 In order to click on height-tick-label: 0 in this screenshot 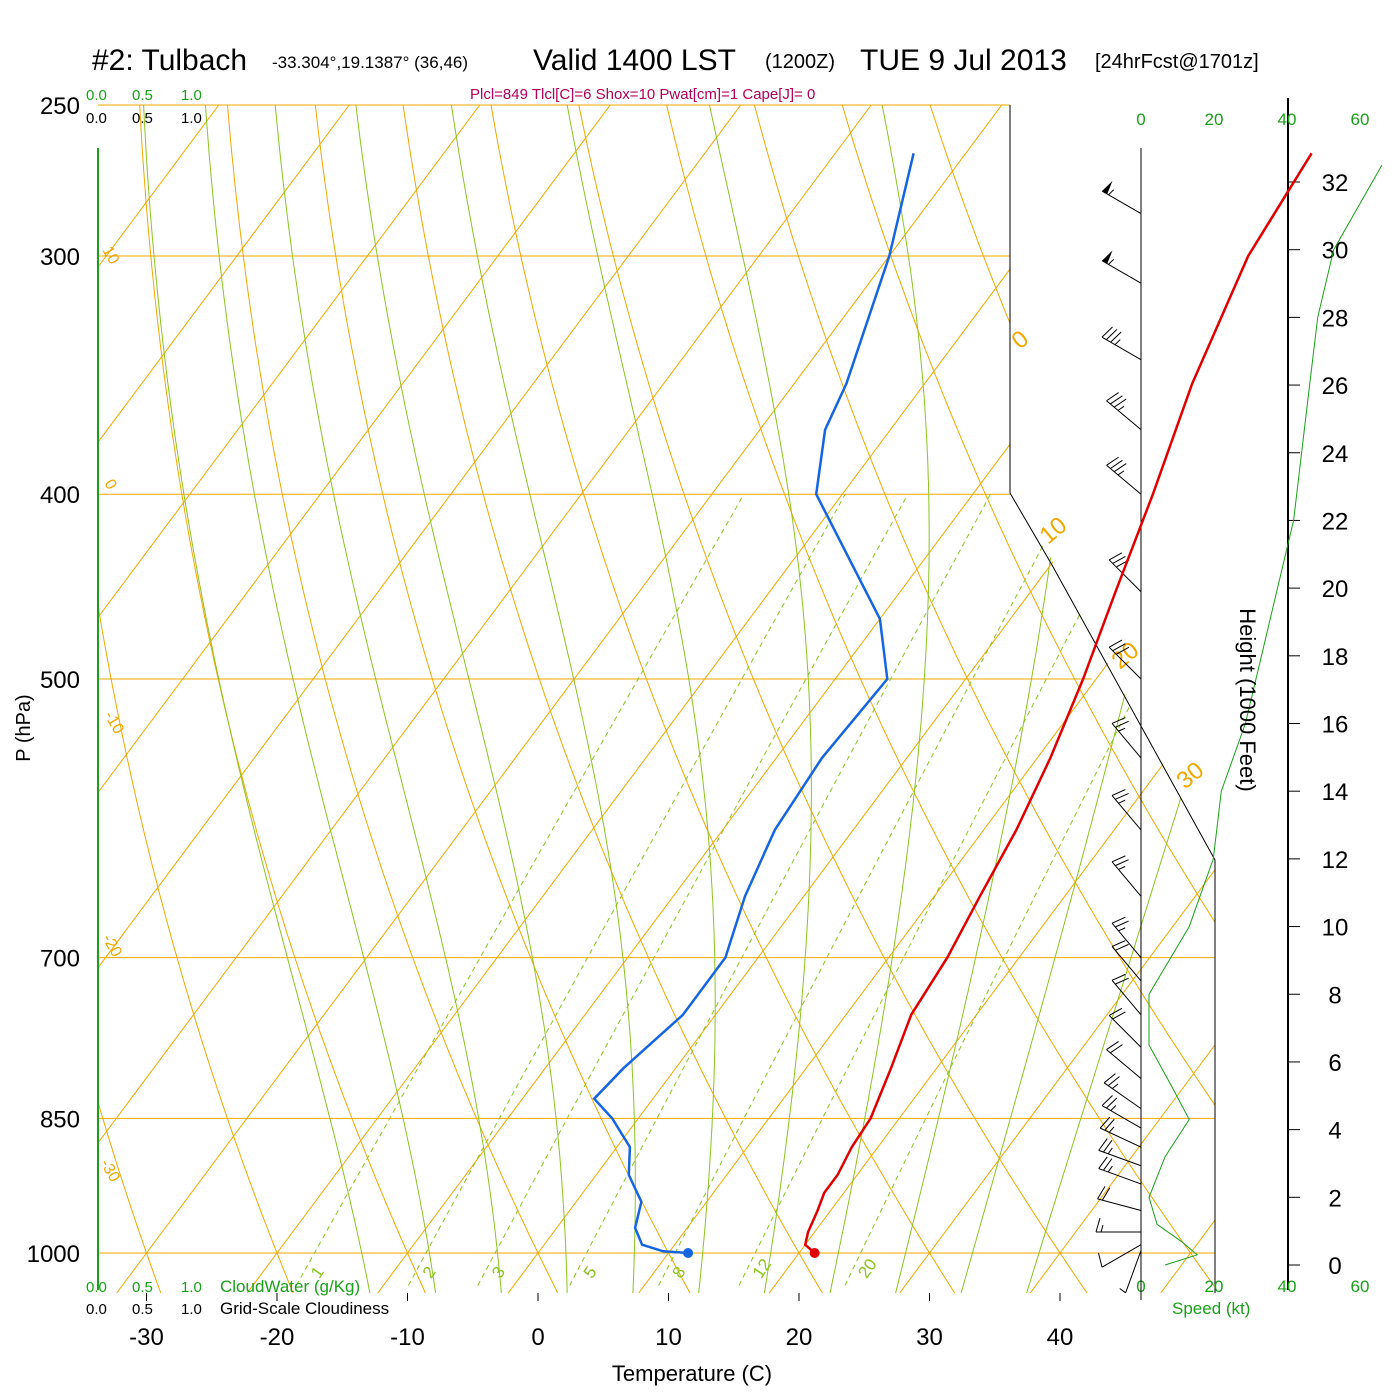, I will do `click(1334, 1266)`.